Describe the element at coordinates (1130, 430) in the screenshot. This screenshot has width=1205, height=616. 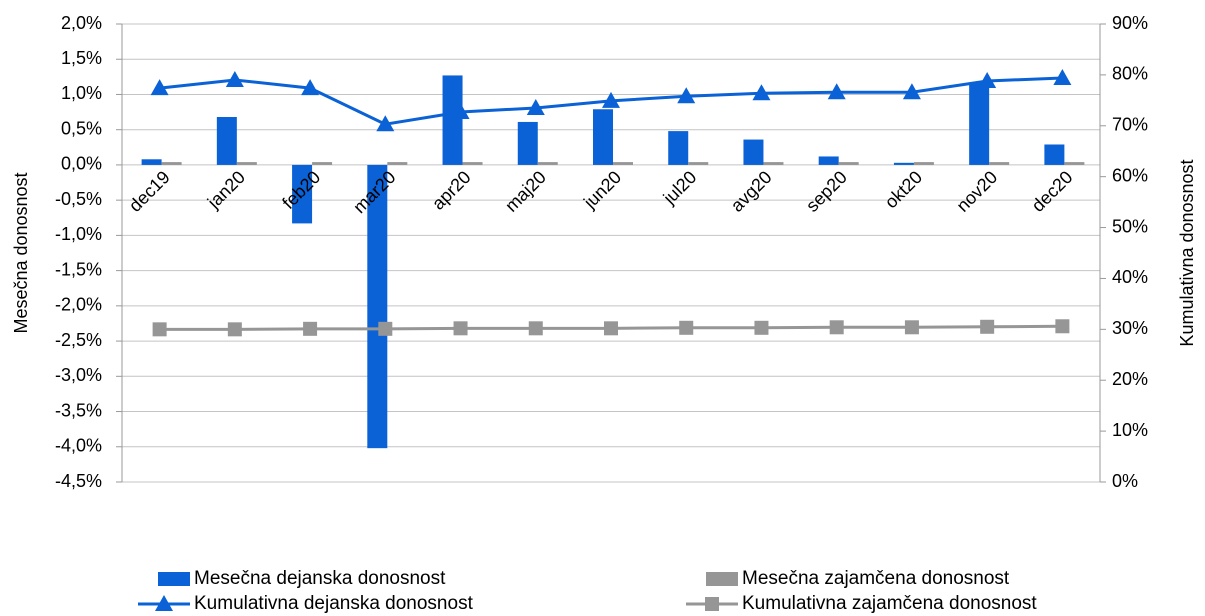
I see `y2-tick-label: 10%` at that location.